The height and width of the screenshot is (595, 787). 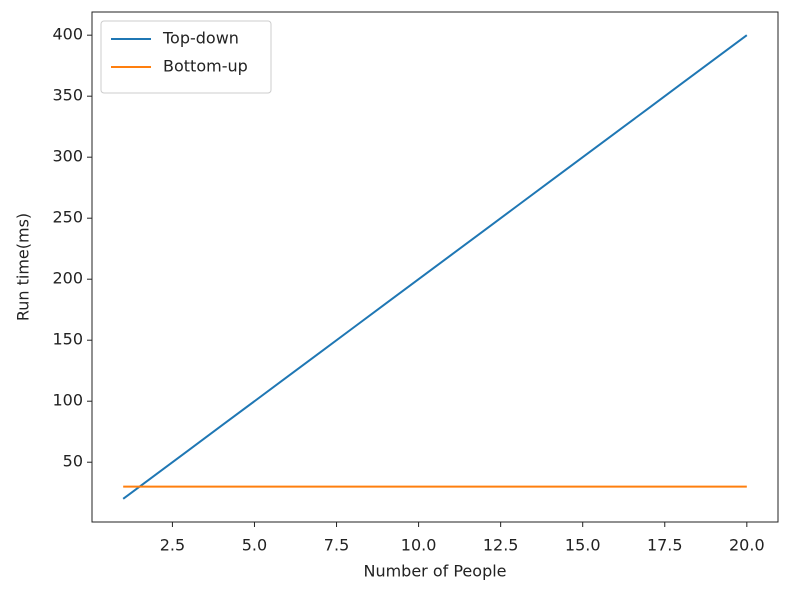 What do you see at coordinates (172, 545) in the screenshot?
I see `x-tick-label: 2.5` at bounding box center [172, 545].